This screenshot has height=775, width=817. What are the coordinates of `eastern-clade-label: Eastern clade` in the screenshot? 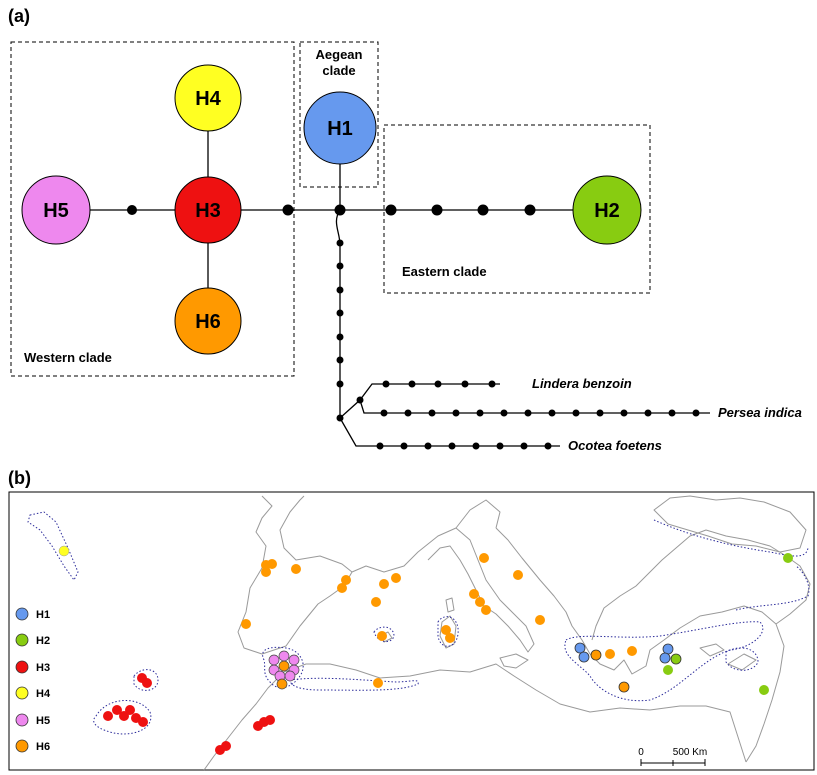 It's located at (444, 271).